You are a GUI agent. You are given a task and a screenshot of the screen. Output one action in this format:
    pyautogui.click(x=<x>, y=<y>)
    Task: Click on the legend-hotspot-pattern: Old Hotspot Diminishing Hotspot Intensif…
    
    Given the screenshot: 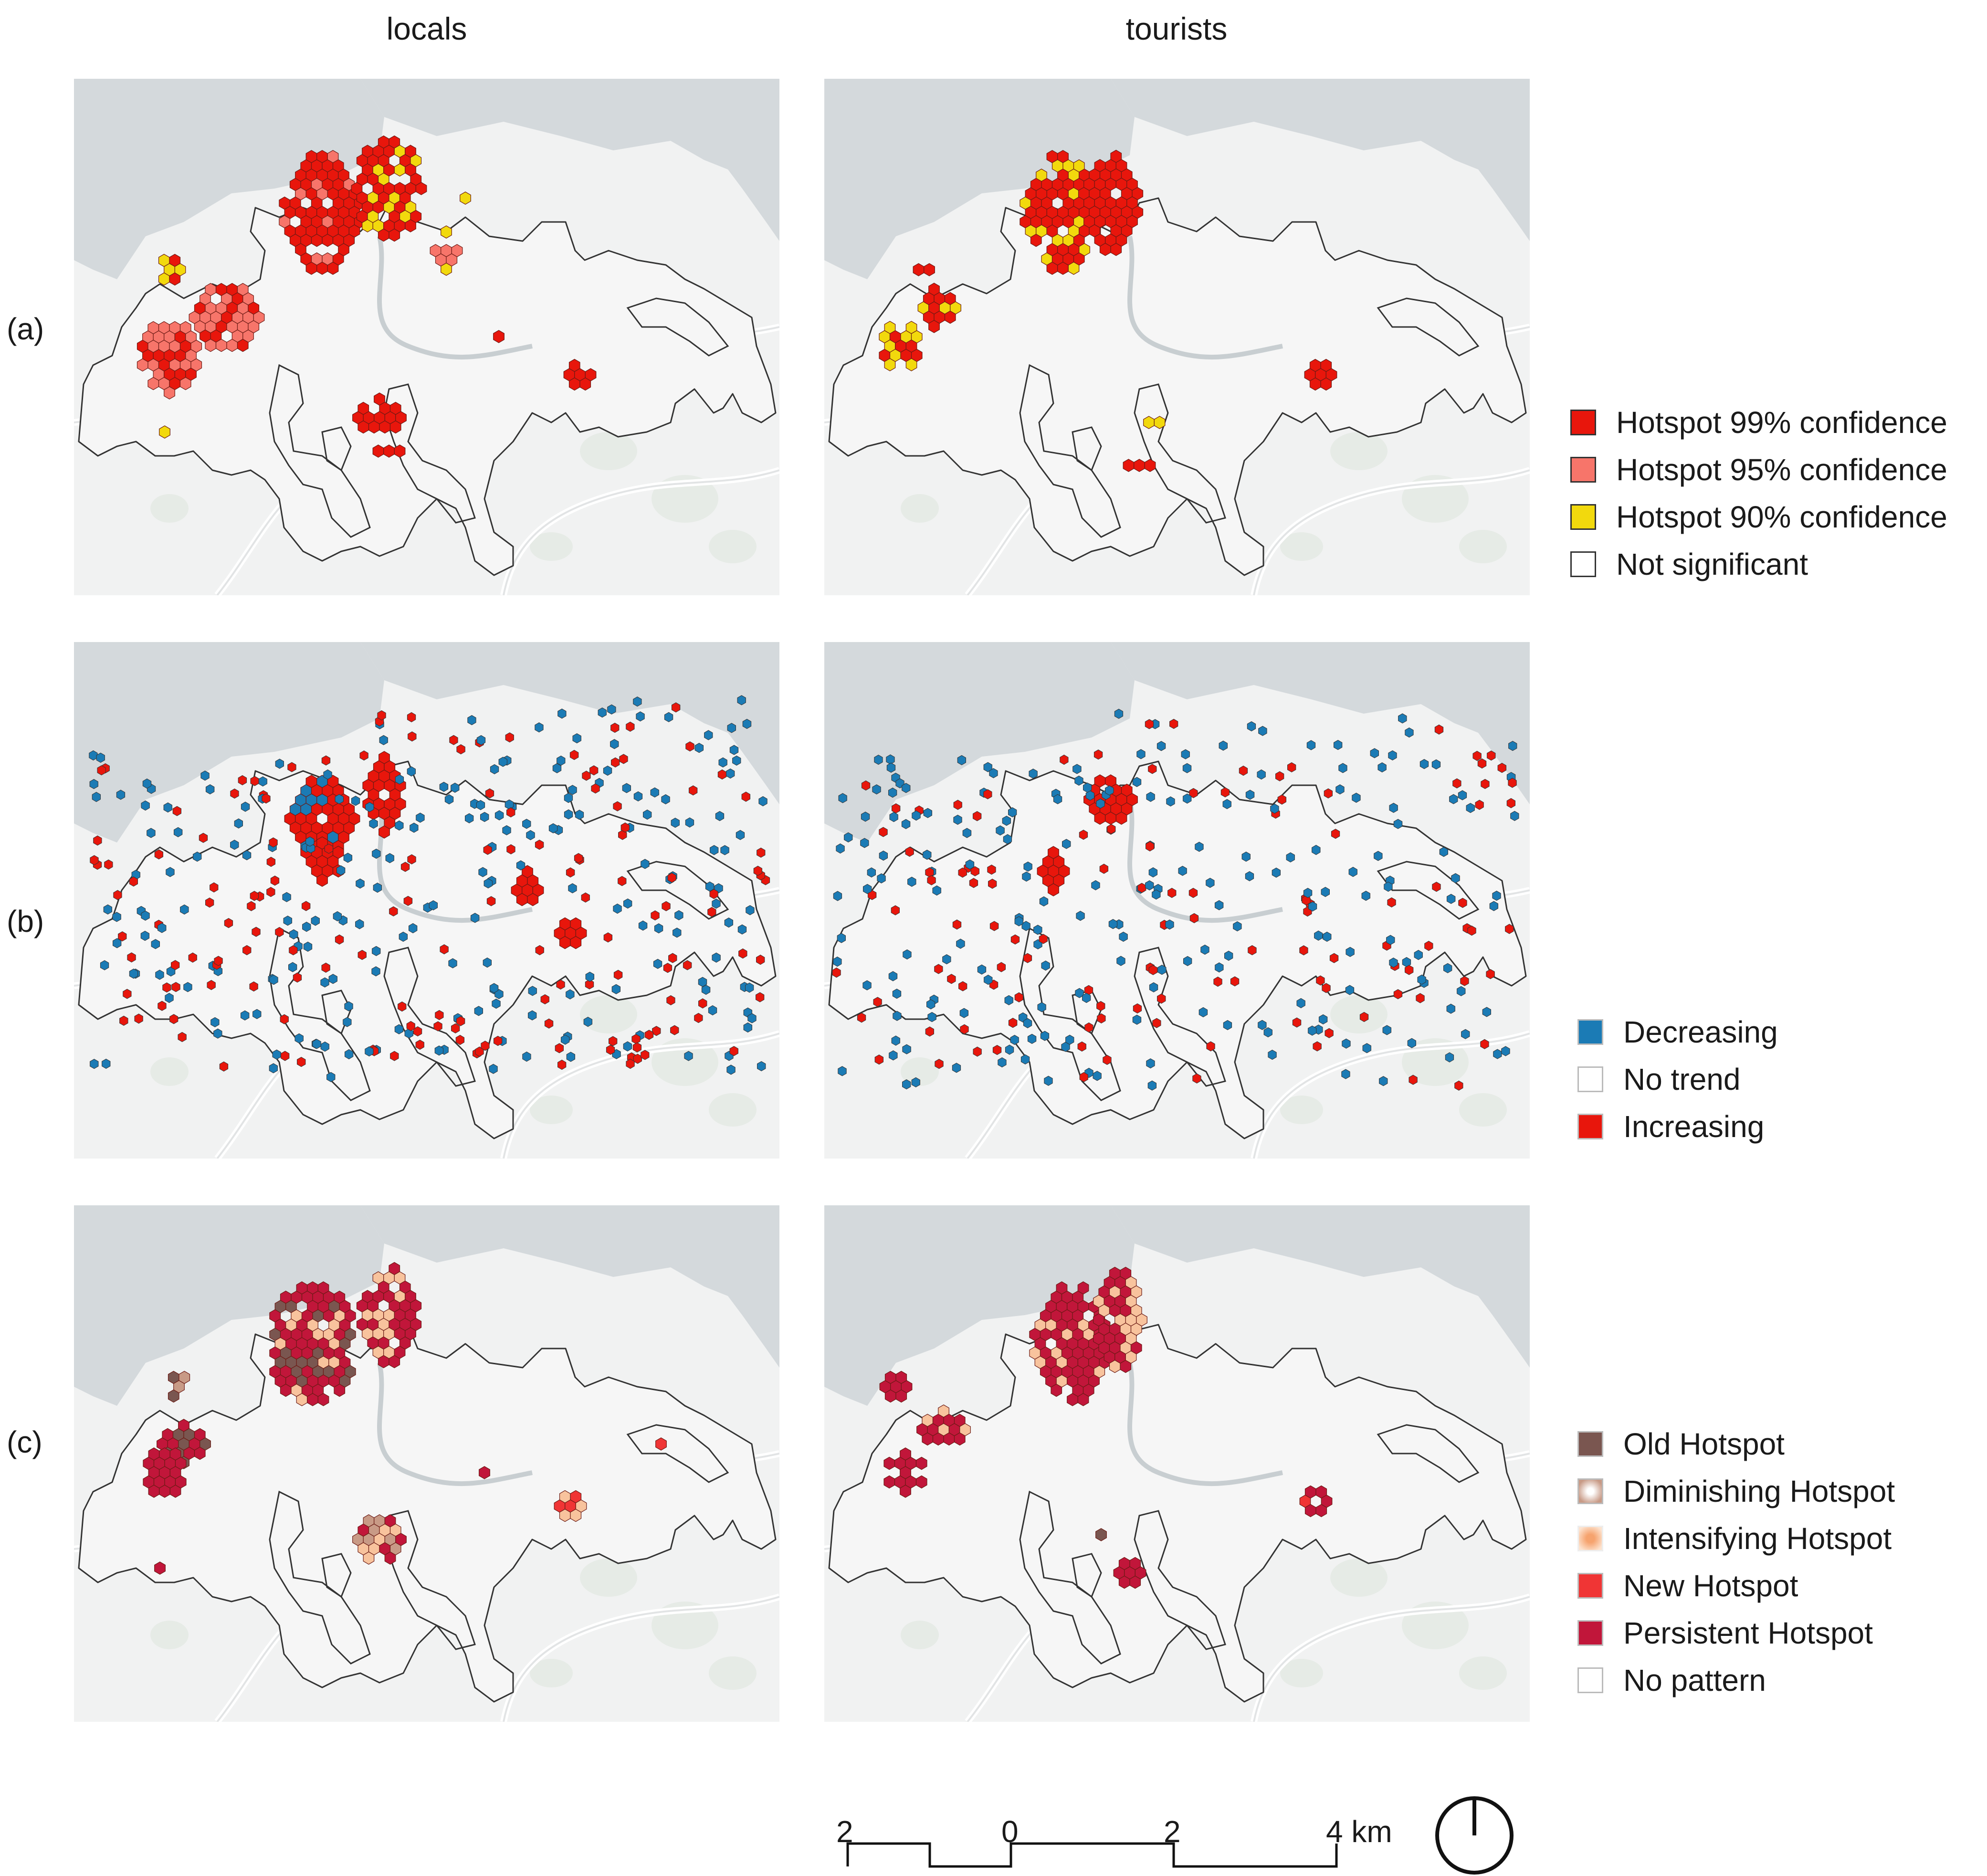 What is the action you would take?
    pyautogui.click(x=1736, y=1562)
    